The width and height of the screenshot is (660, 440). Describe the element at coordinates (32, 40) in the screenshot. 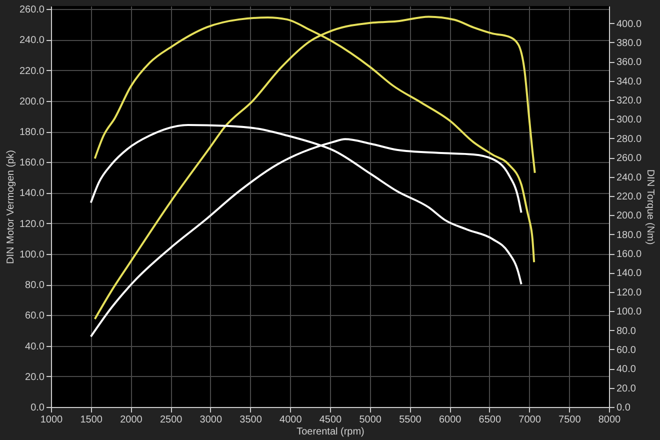

I see `y-tick-label: 240.0` at that location.